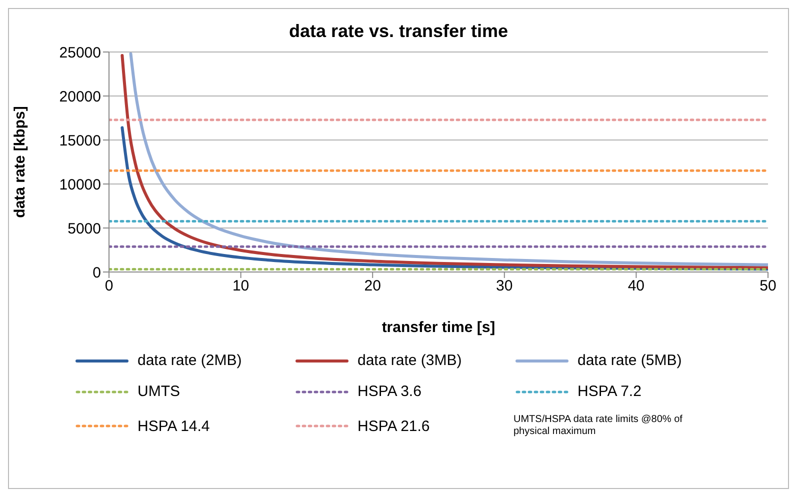 The width and height of the screenshot is (797, 497). What do you see at coordinates (109, 286) in the screenshot?
I see `x-tick-label: 0` at bounding box center [109, 286].